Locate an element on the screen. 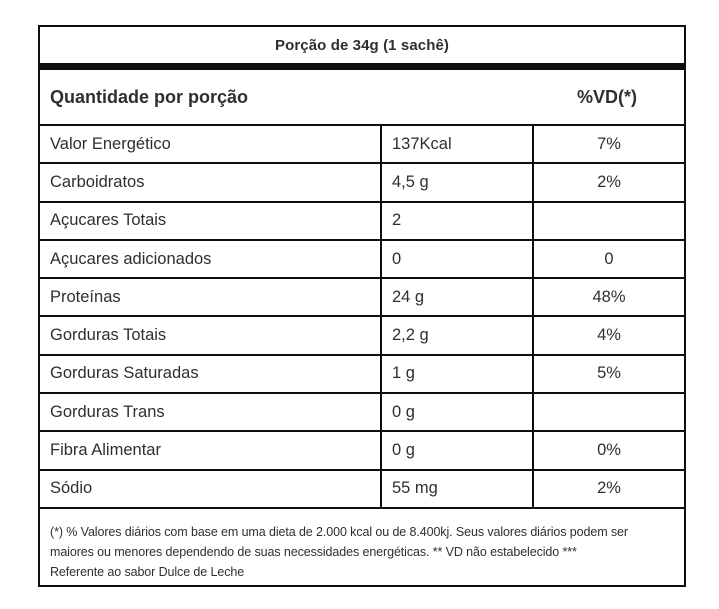 This screenshot has height=609, width=719. table-row: Açucares adicionados 0 0 is located at coordinates (362, 260).